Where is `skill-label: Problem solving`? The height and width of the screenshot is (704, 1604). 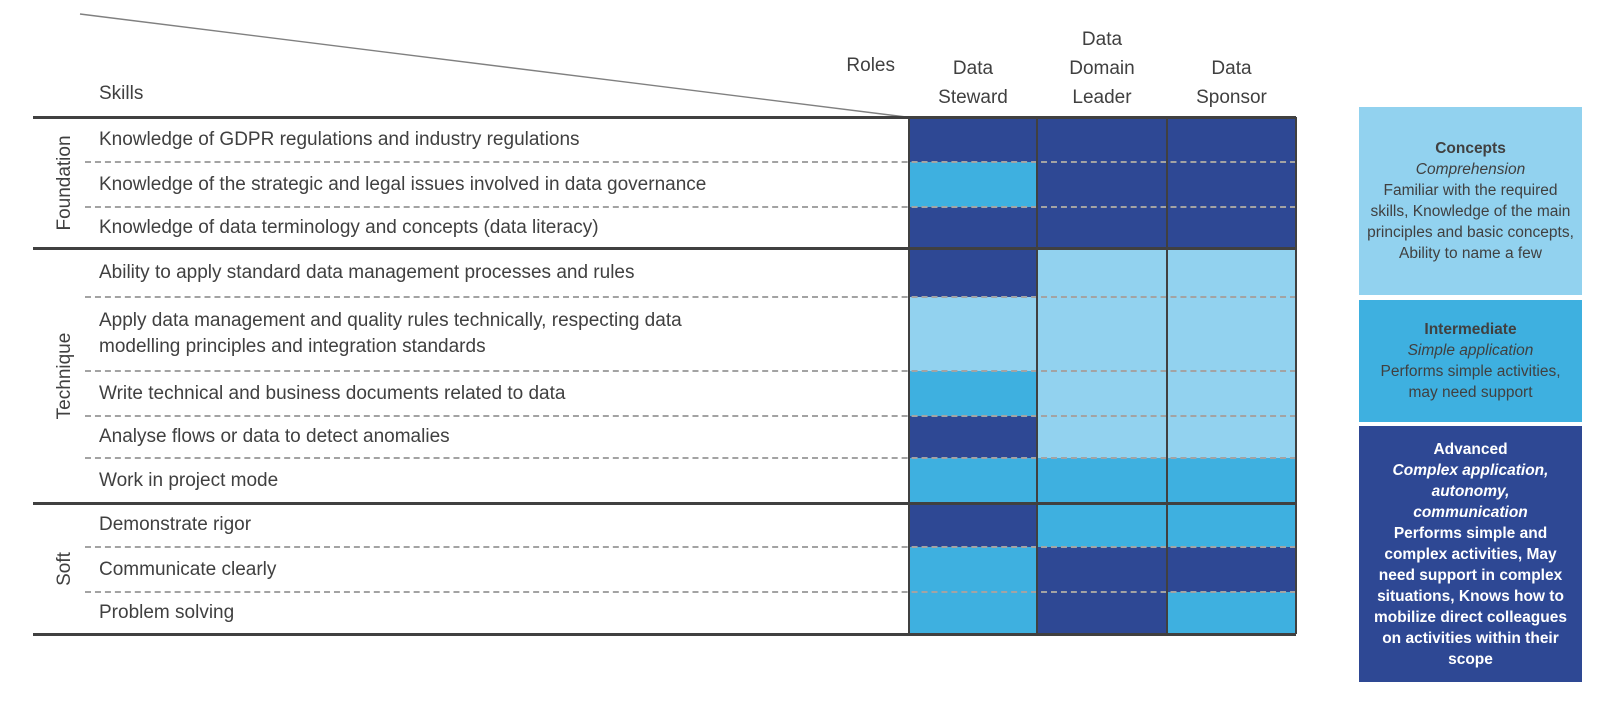 skill-label: Problem solving is located at coordinates (167, 612).